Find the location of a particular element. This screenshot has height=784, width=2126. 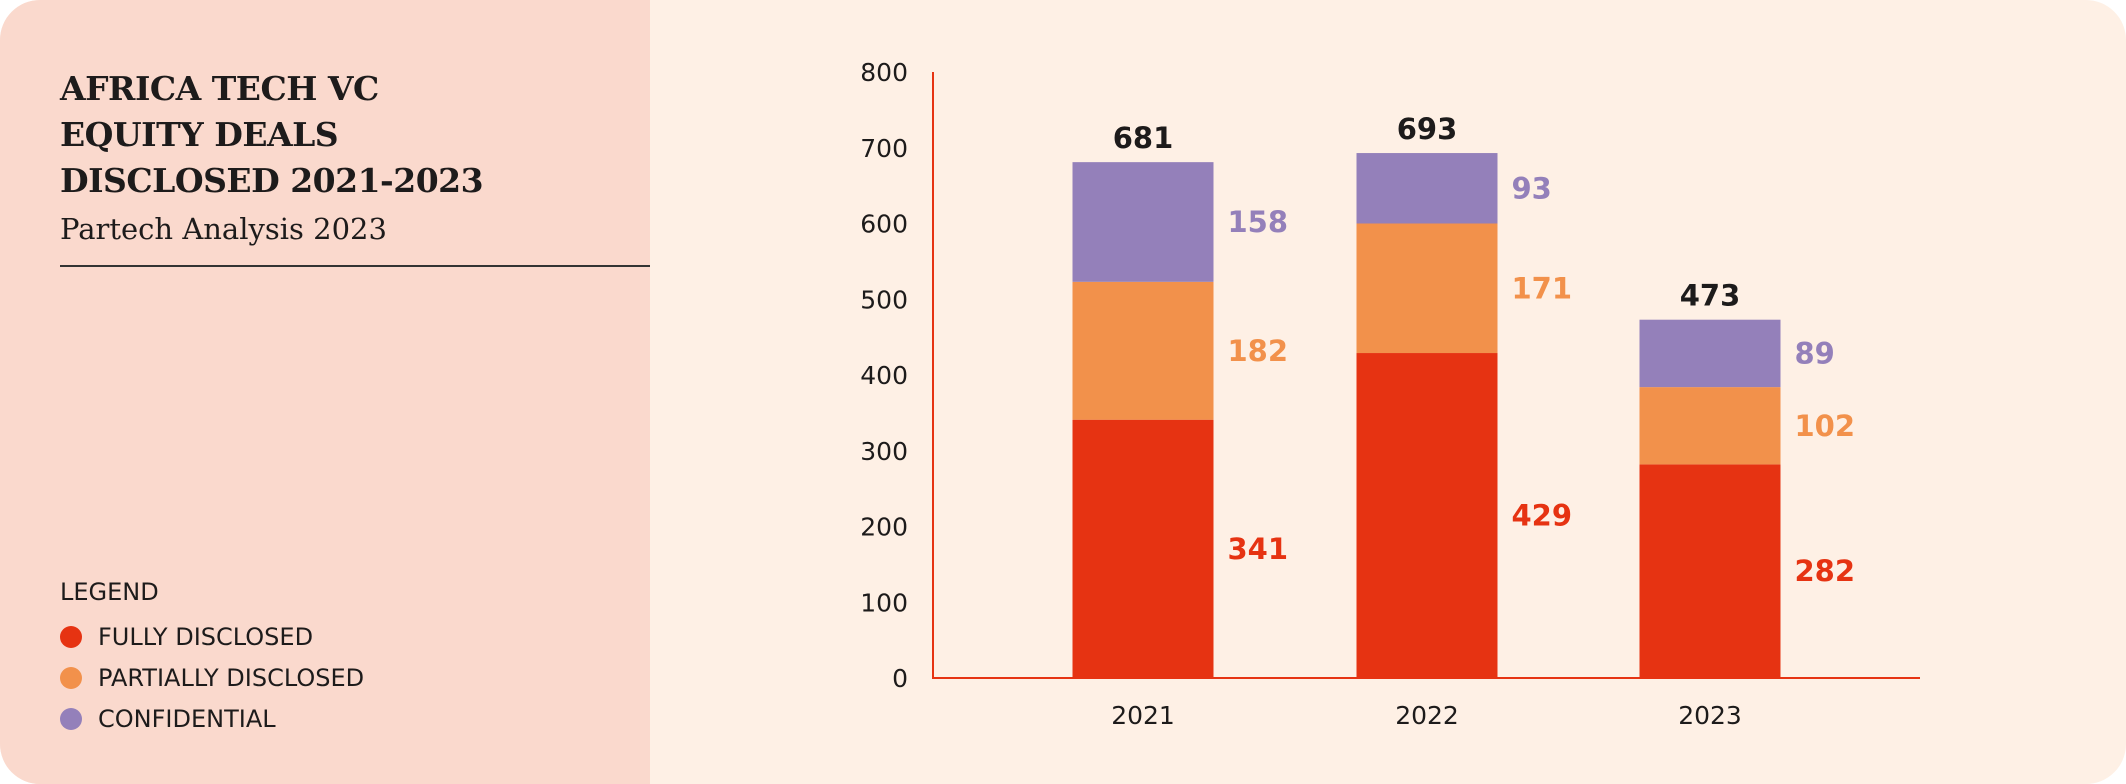

data-label: 341 is located at coordinates (1258, 549).